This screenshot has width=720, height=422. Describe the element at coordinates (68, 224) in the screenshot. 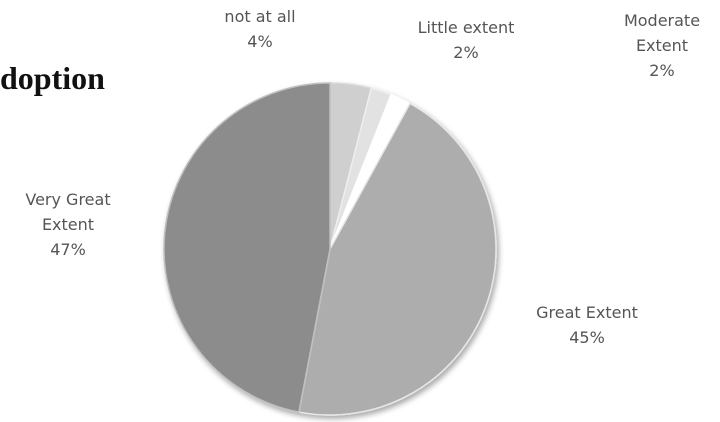

I see `data-label-very-great-extent: Very Great Extent 47%` at that location.